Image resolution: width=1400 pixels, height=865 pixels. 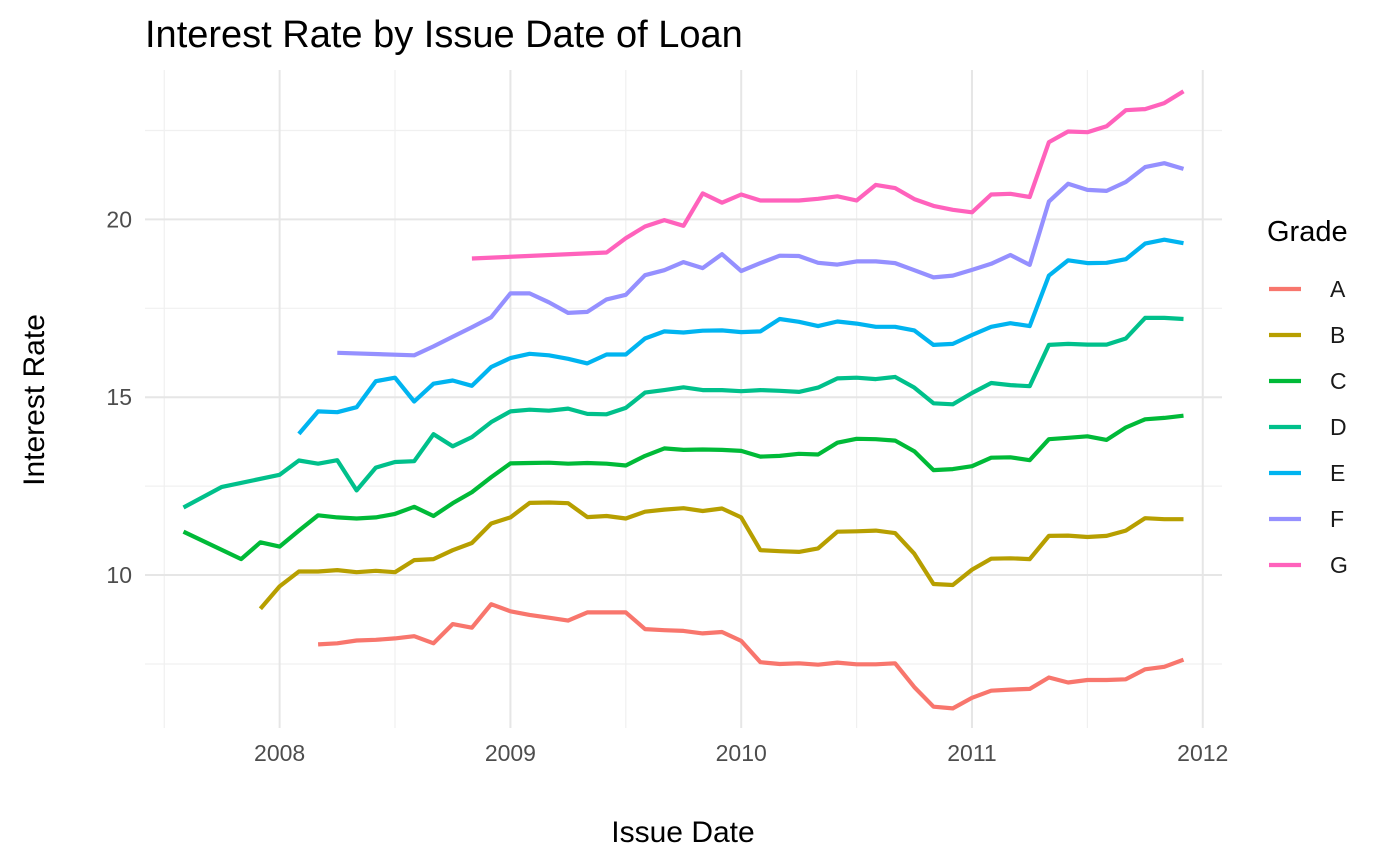 I want to click on legend-label-g: G, so click(x=1339, y=565).